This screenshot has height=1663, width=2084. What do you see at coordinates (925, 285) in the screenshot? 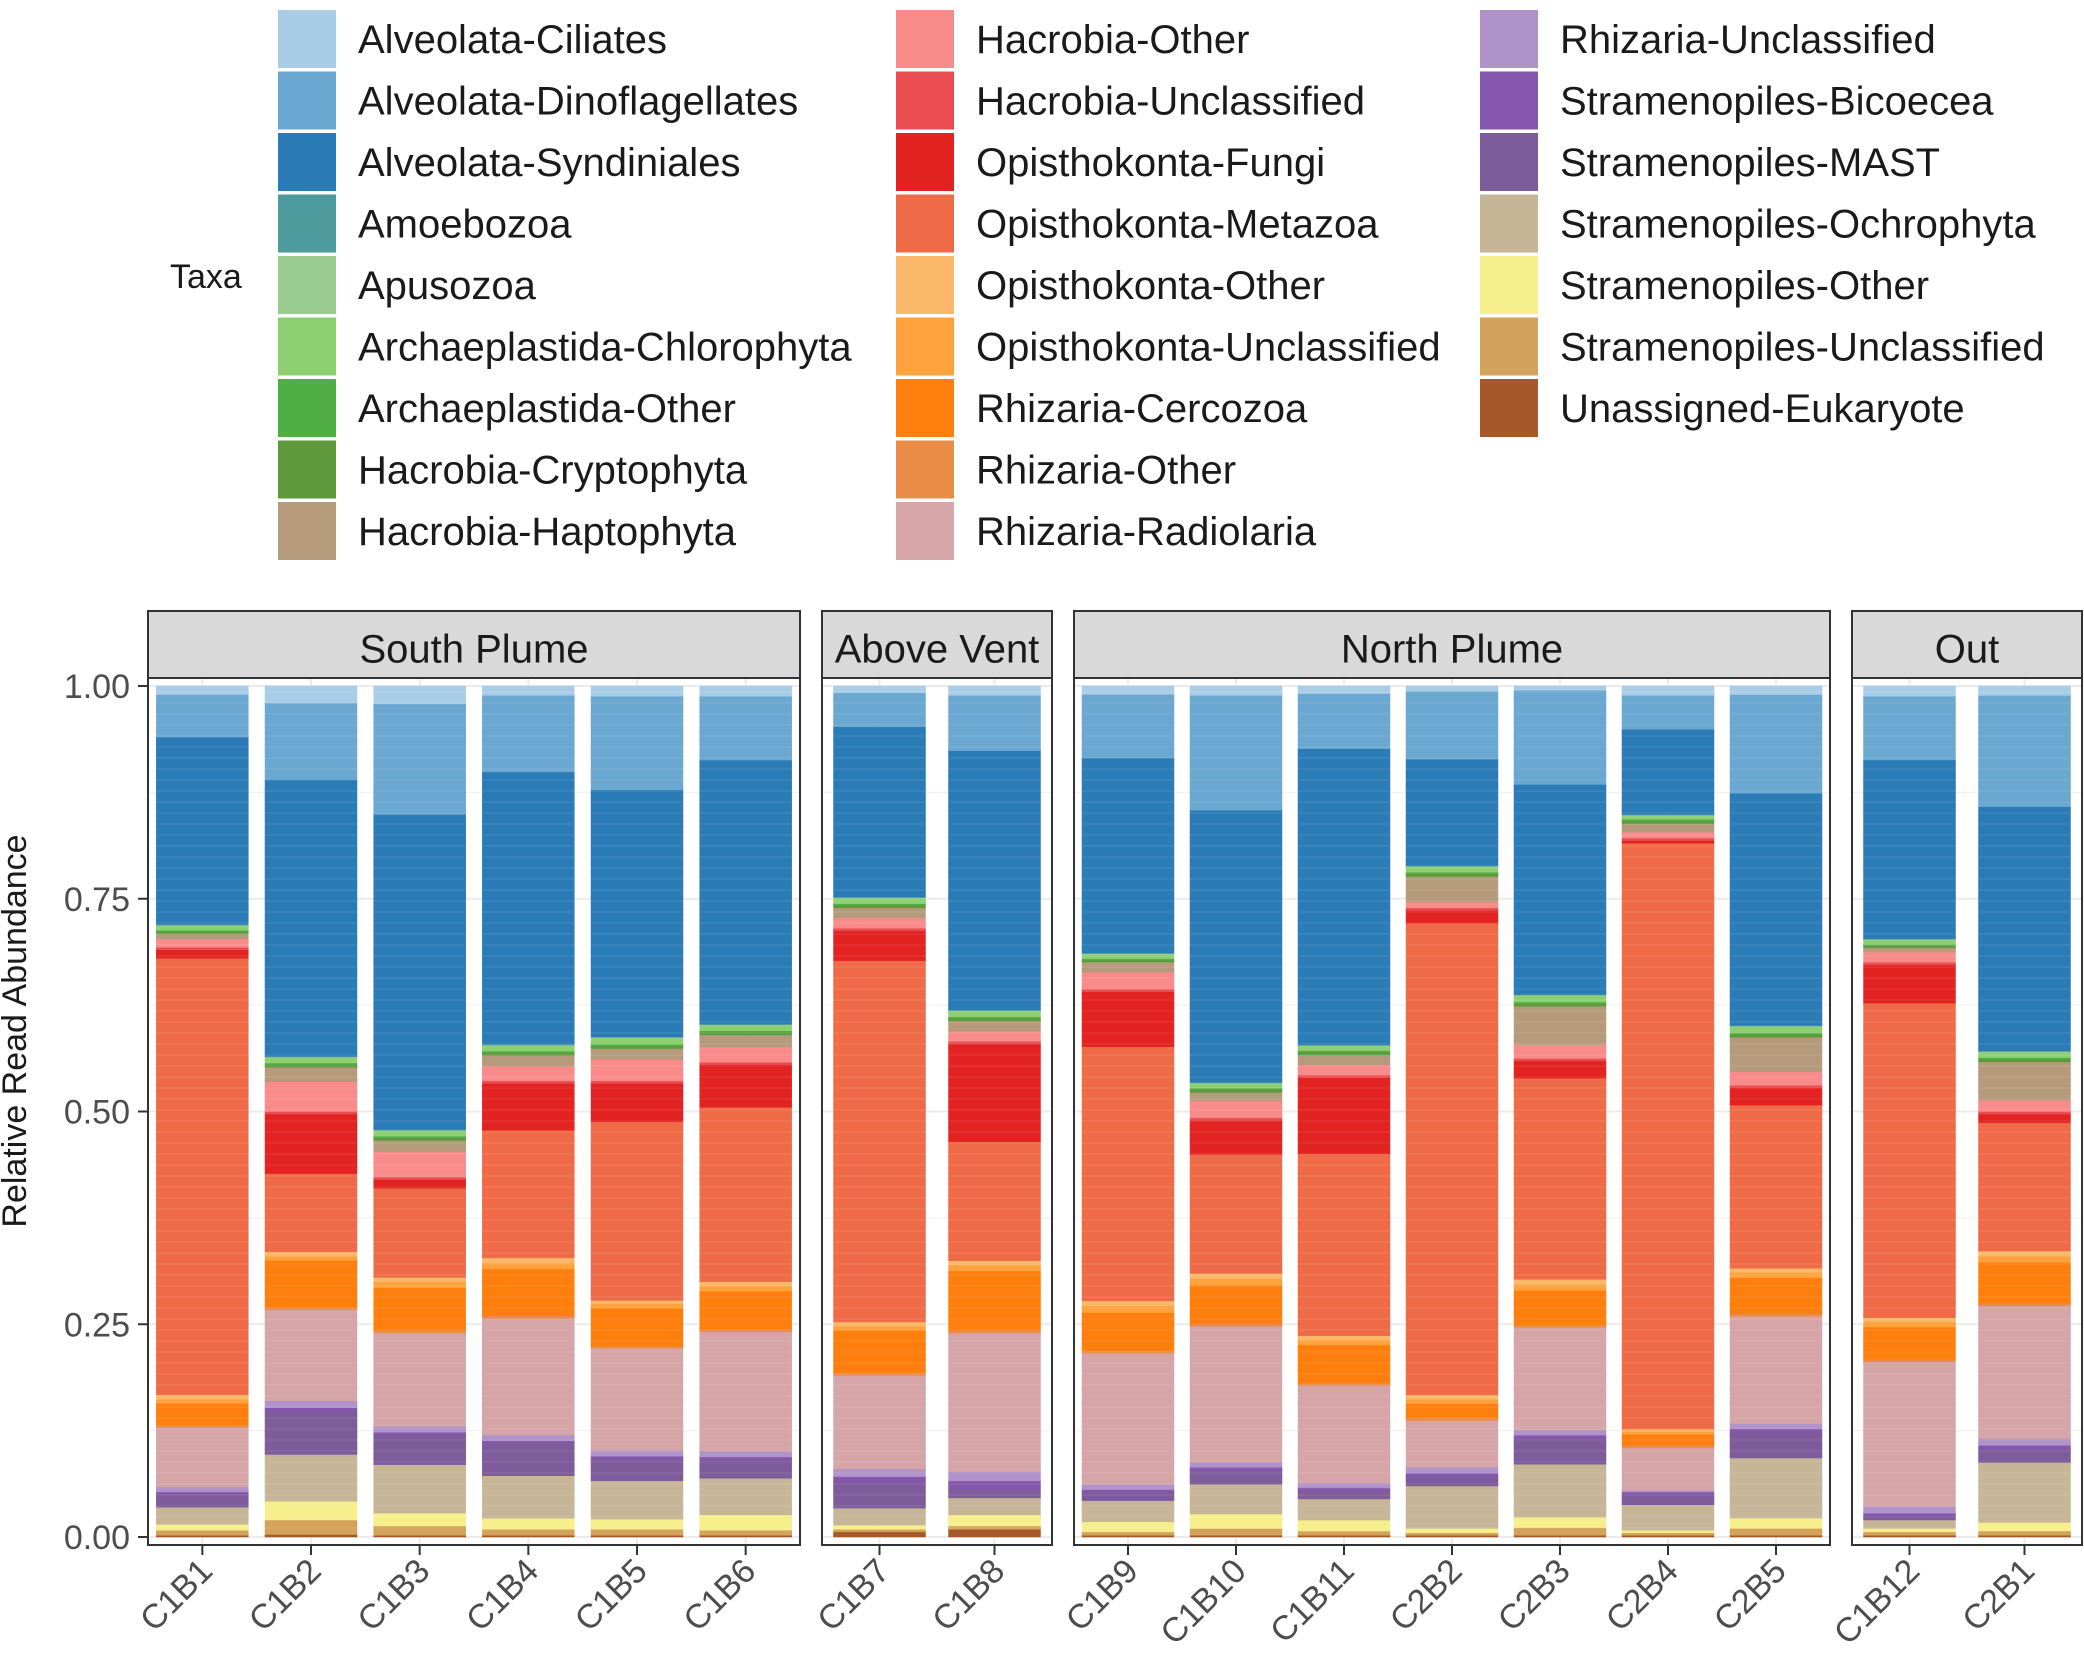
I see `legend-key-opisthokonta-other` at bounding box center [925, 285].